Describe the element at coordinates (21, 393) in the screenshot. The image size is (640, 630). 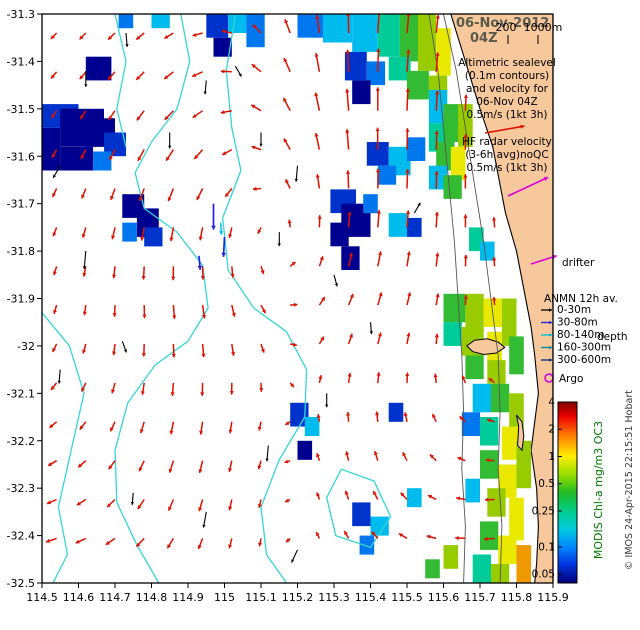
I see `y-axis-tick-label: -32.1` at that location.